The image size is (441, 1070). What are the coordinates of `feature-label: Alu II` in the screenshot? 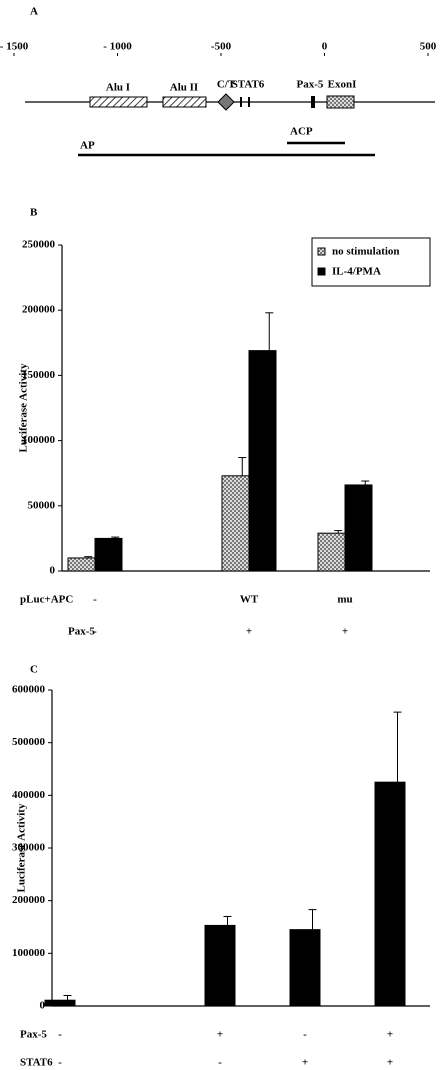 It's located at (184, 88).